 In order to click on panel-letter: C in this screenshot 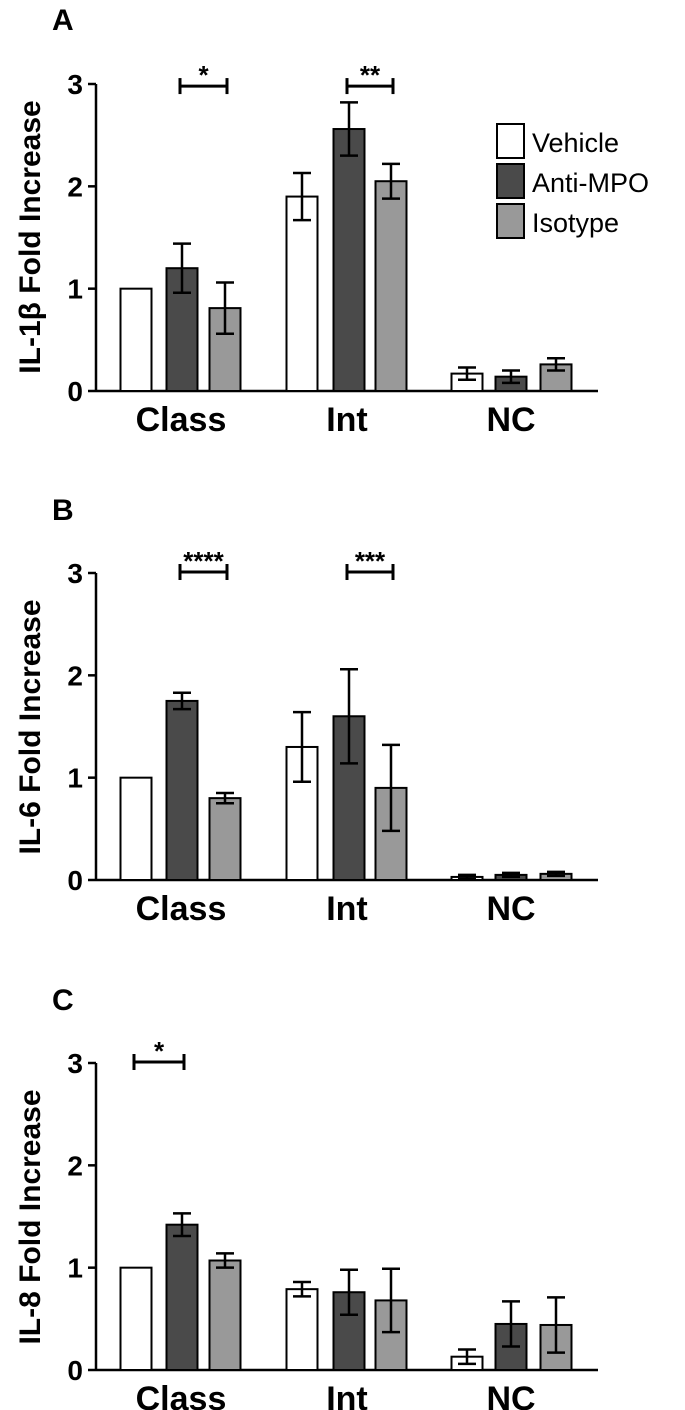, I will do `click(63, 1000)`.